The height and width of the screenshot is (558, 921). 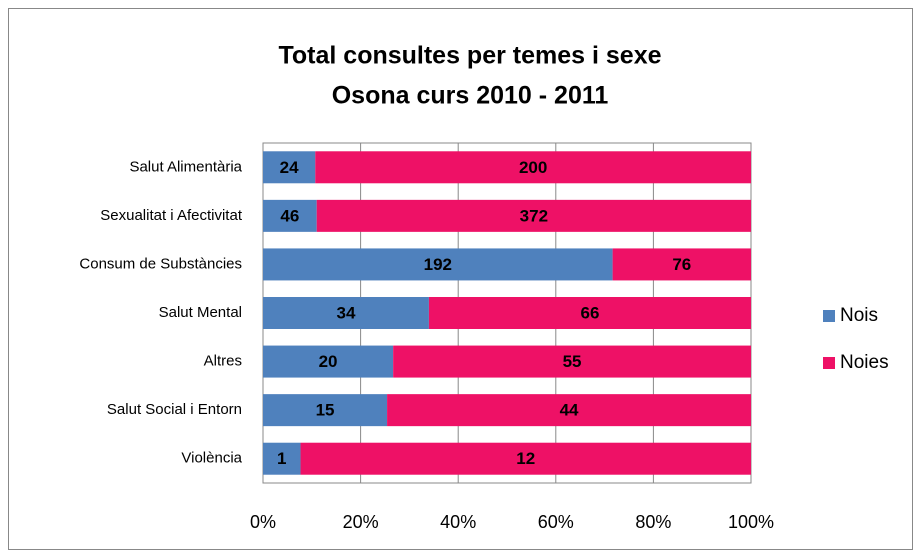 I want to click on data-label: 66, so click(x=589, y=312).